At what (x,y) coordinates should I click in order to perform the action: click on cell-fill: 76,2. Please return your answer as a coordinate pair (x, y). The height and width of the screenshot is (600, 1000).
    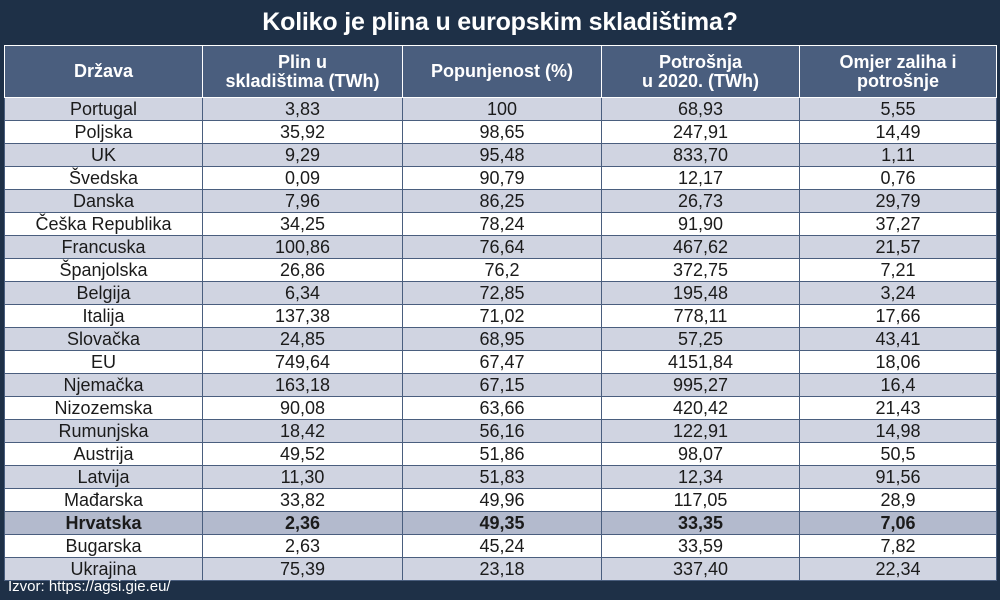
    Looking at the image, I should click on (502, 270).